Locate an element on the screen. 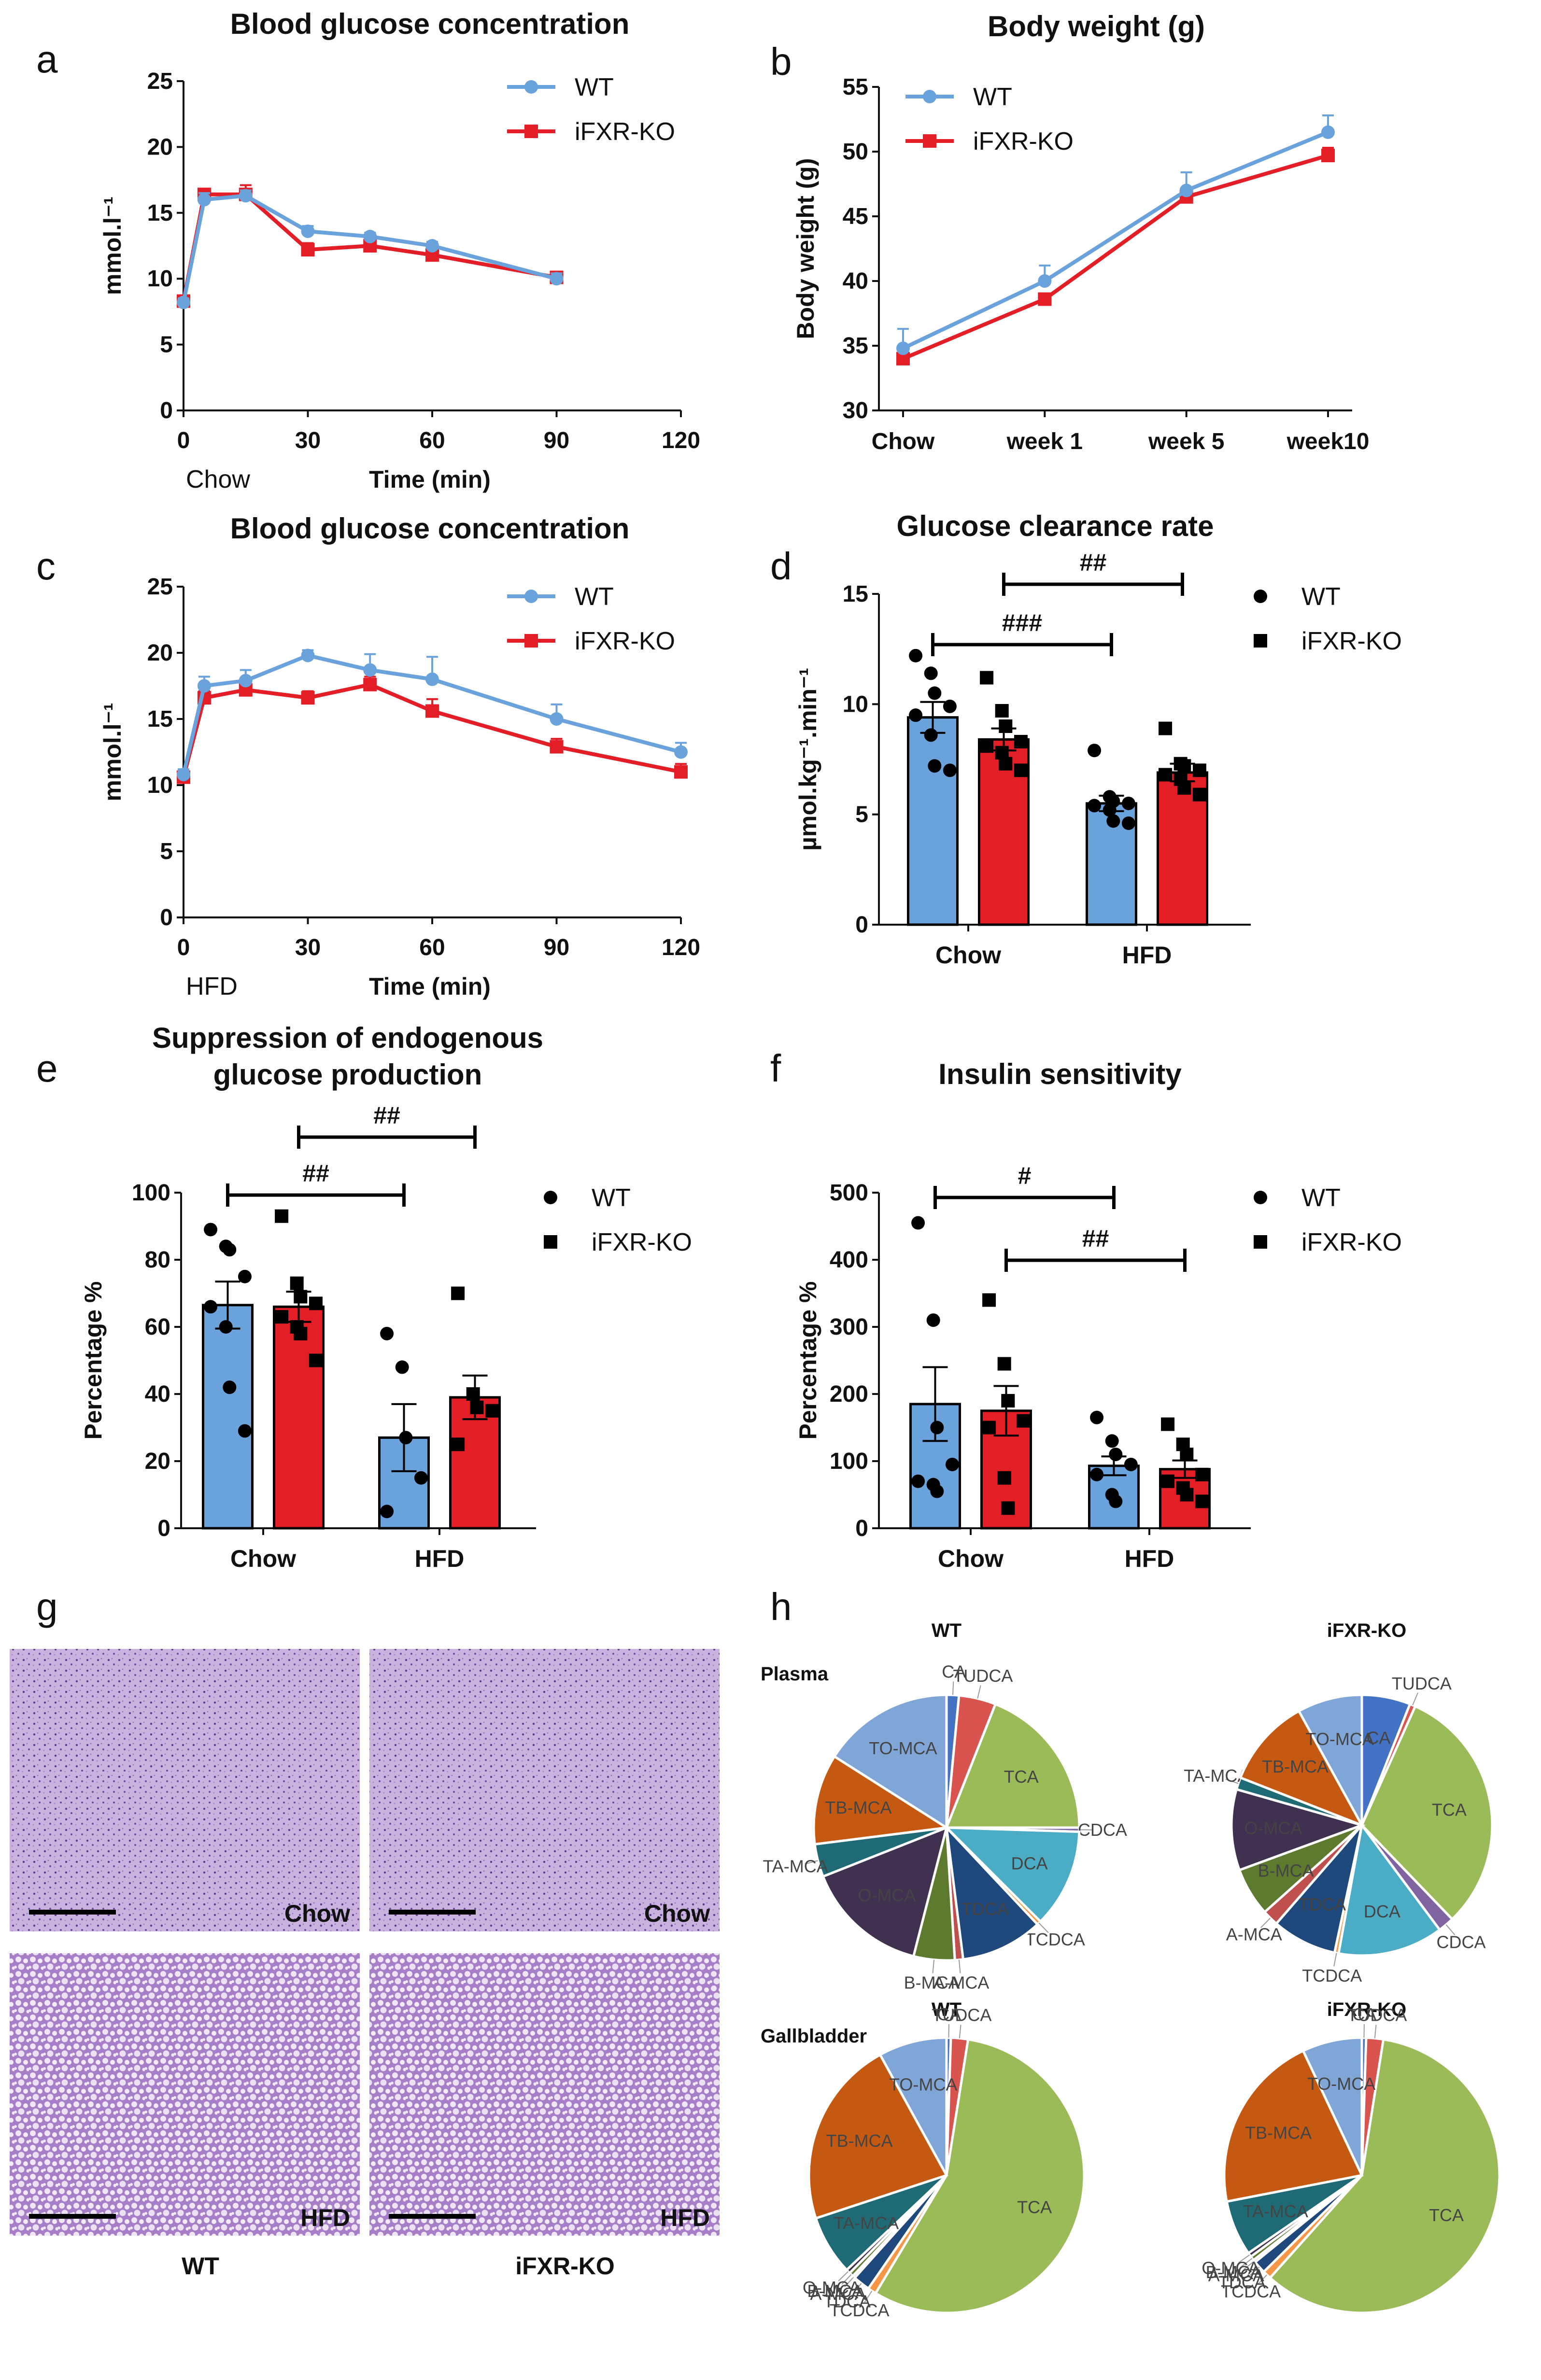 This screenshot has height=2380, width=1541. panel-letter-d: d is located at coordinates (781, 566).